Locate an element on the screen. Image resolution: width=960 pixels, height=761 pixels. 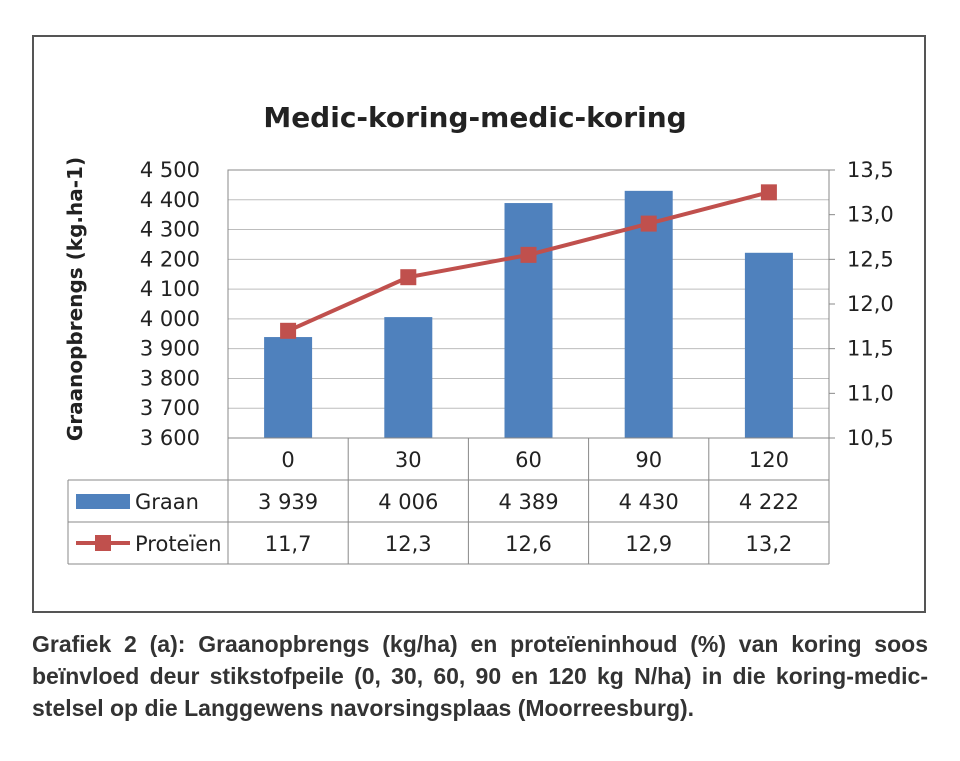
data-label-proteien: 12,9 is located at coordinates (648, 544).